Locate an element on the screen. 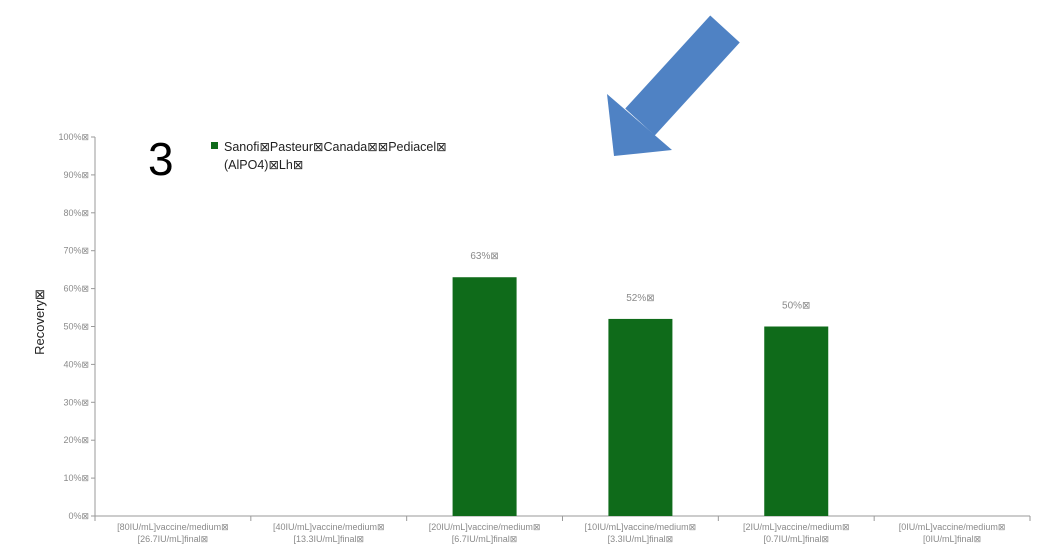 The image size is (1037, 555). x-category-label: [0.7IU/mL]final⊠ is located at coordinates (796, 539).